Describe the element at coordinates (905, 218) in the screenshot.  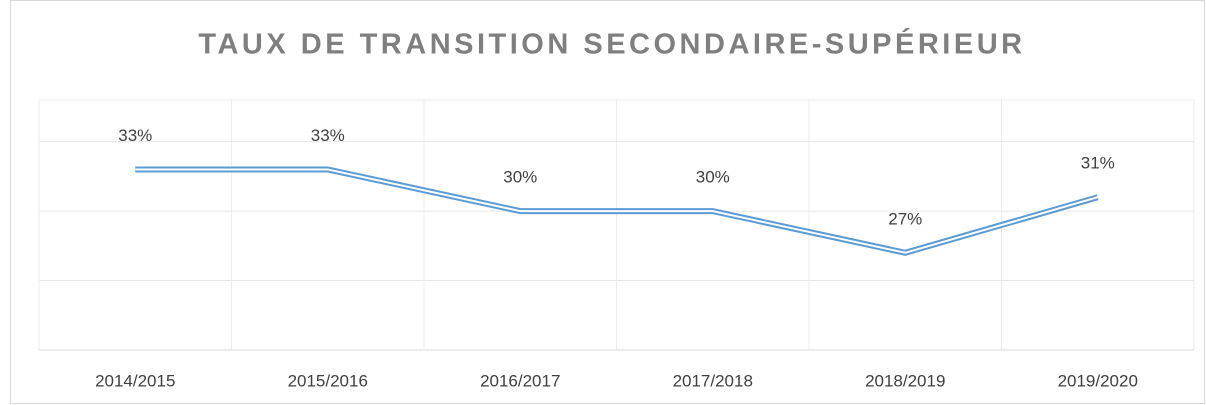
I see `data-label: 27%` at that location.